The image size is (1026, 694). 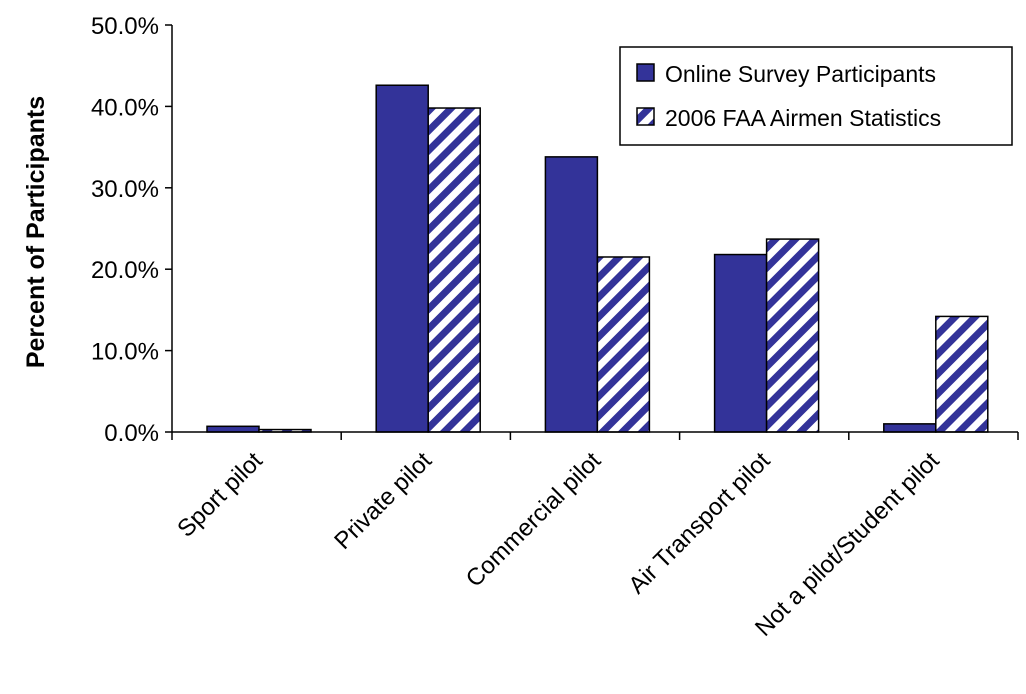 I want to click on category-label-not-a-pilot-student-pilot: Not a pilot/Student pilot, so click(x=847, y=544).